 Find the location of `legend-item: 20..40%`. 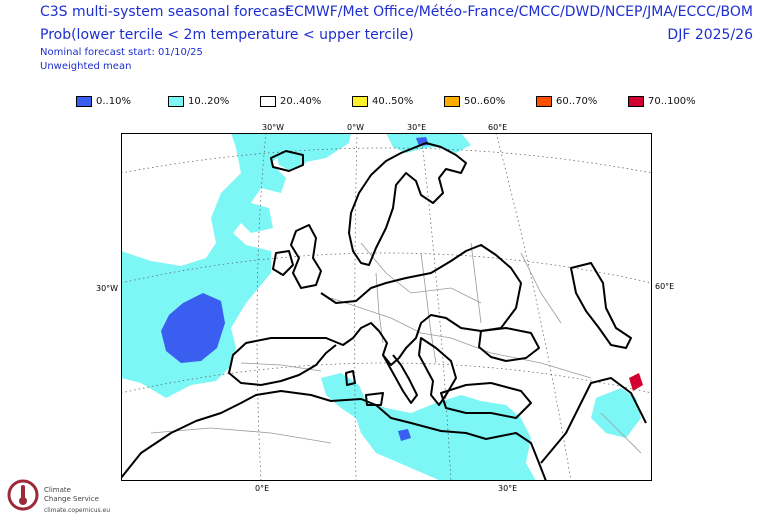

legend-item: 20..40% is located at coordinates (306, 101).